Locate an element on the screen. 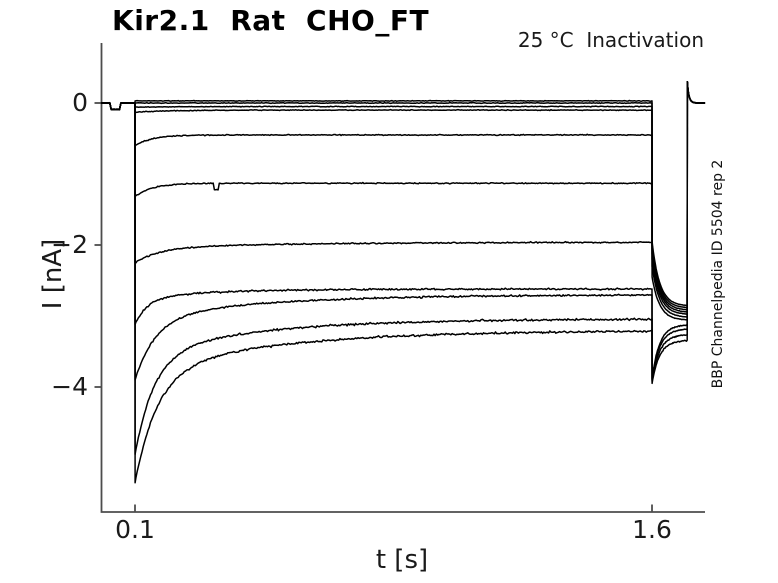 The height and width of the screenshot is (583, 778). x-tick-label: 0.1 is located at coordinates (135, 529).